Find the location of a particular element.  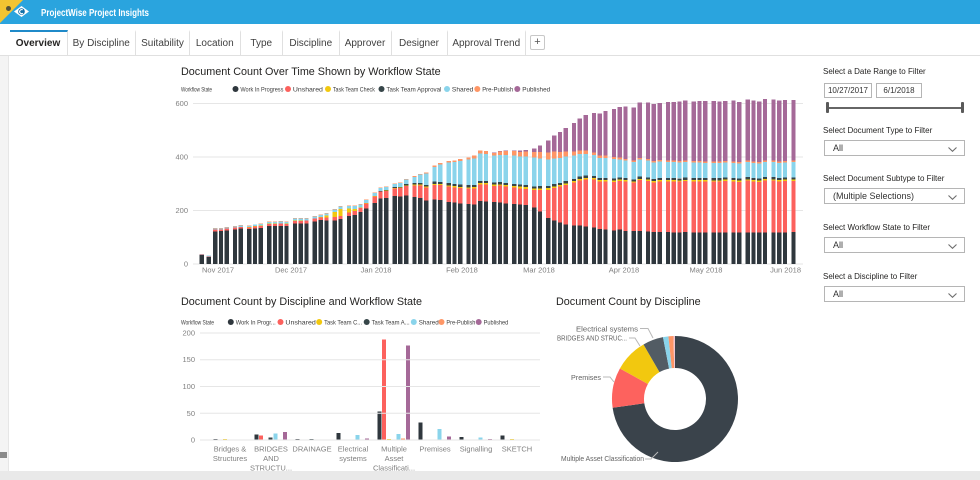

svg-text: May 2018 is located at coordinates (706, 270).